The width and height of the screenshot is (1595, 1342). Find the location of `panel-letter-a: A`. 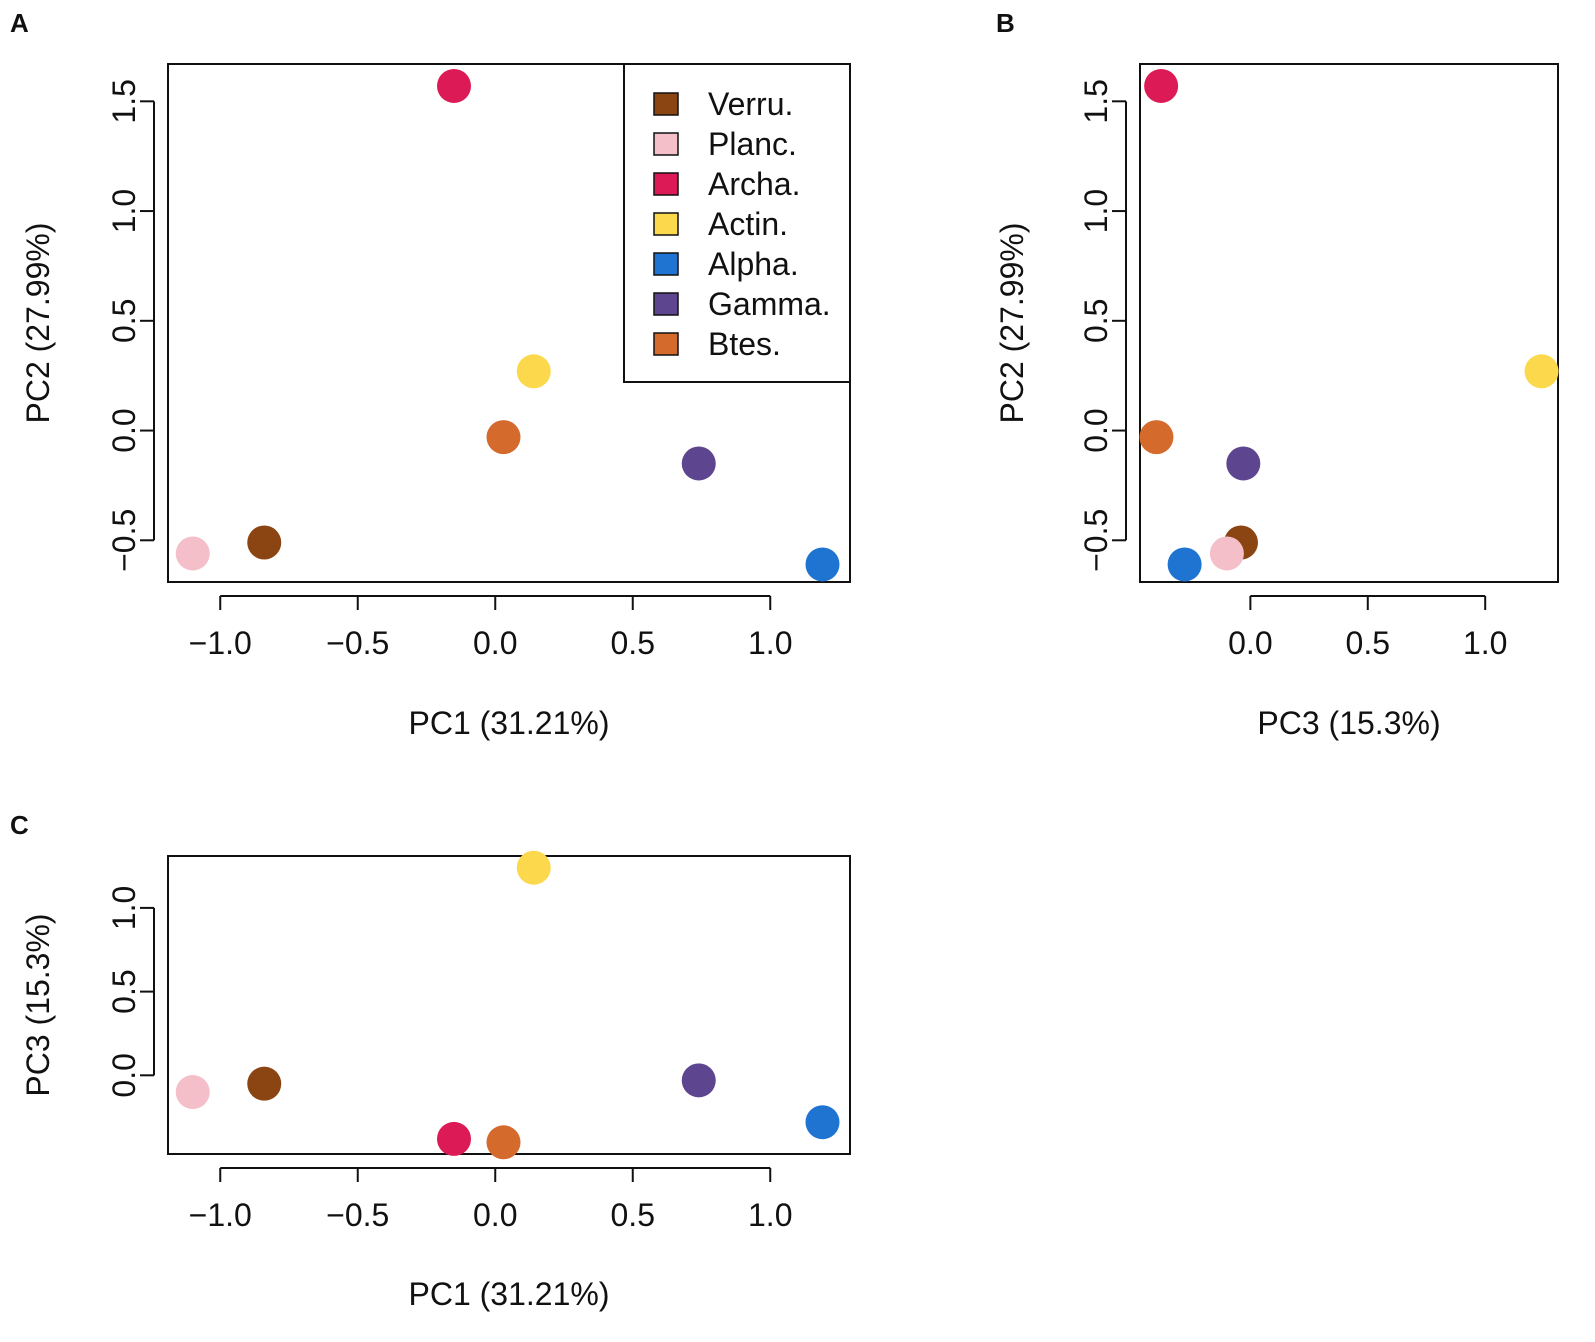

panel-letter-a: A is located at coordinates (19, 23).